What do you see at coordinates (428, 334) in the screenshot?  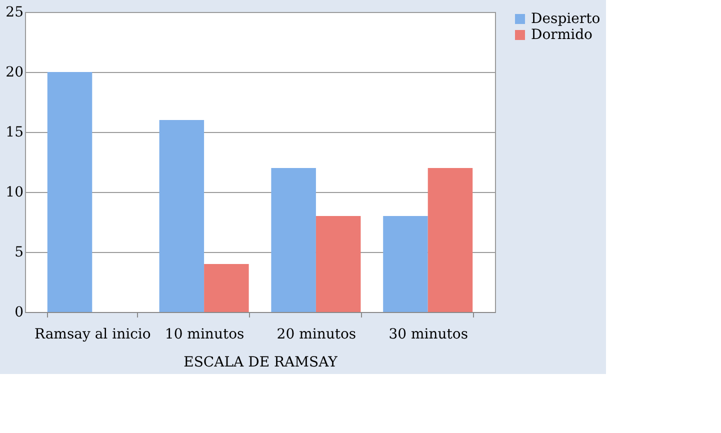 I see `x-tick-label: 30 minutos` at bounding box center [428, 334].